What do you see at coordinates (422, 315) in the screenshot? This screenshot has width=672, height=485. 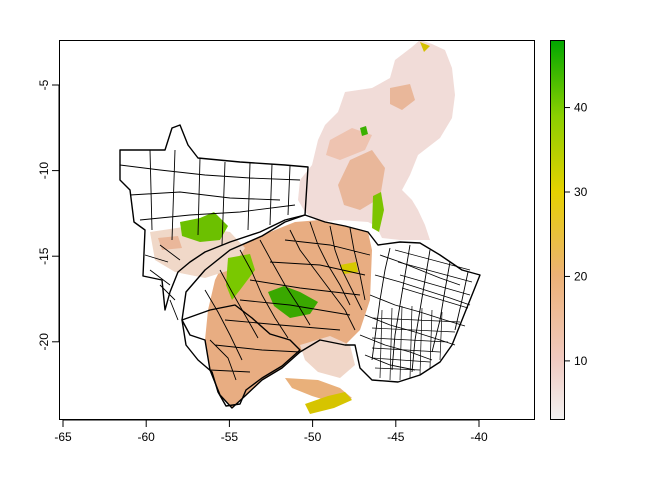 I see `municipality-lines-se` at bounding box center [422, 315].